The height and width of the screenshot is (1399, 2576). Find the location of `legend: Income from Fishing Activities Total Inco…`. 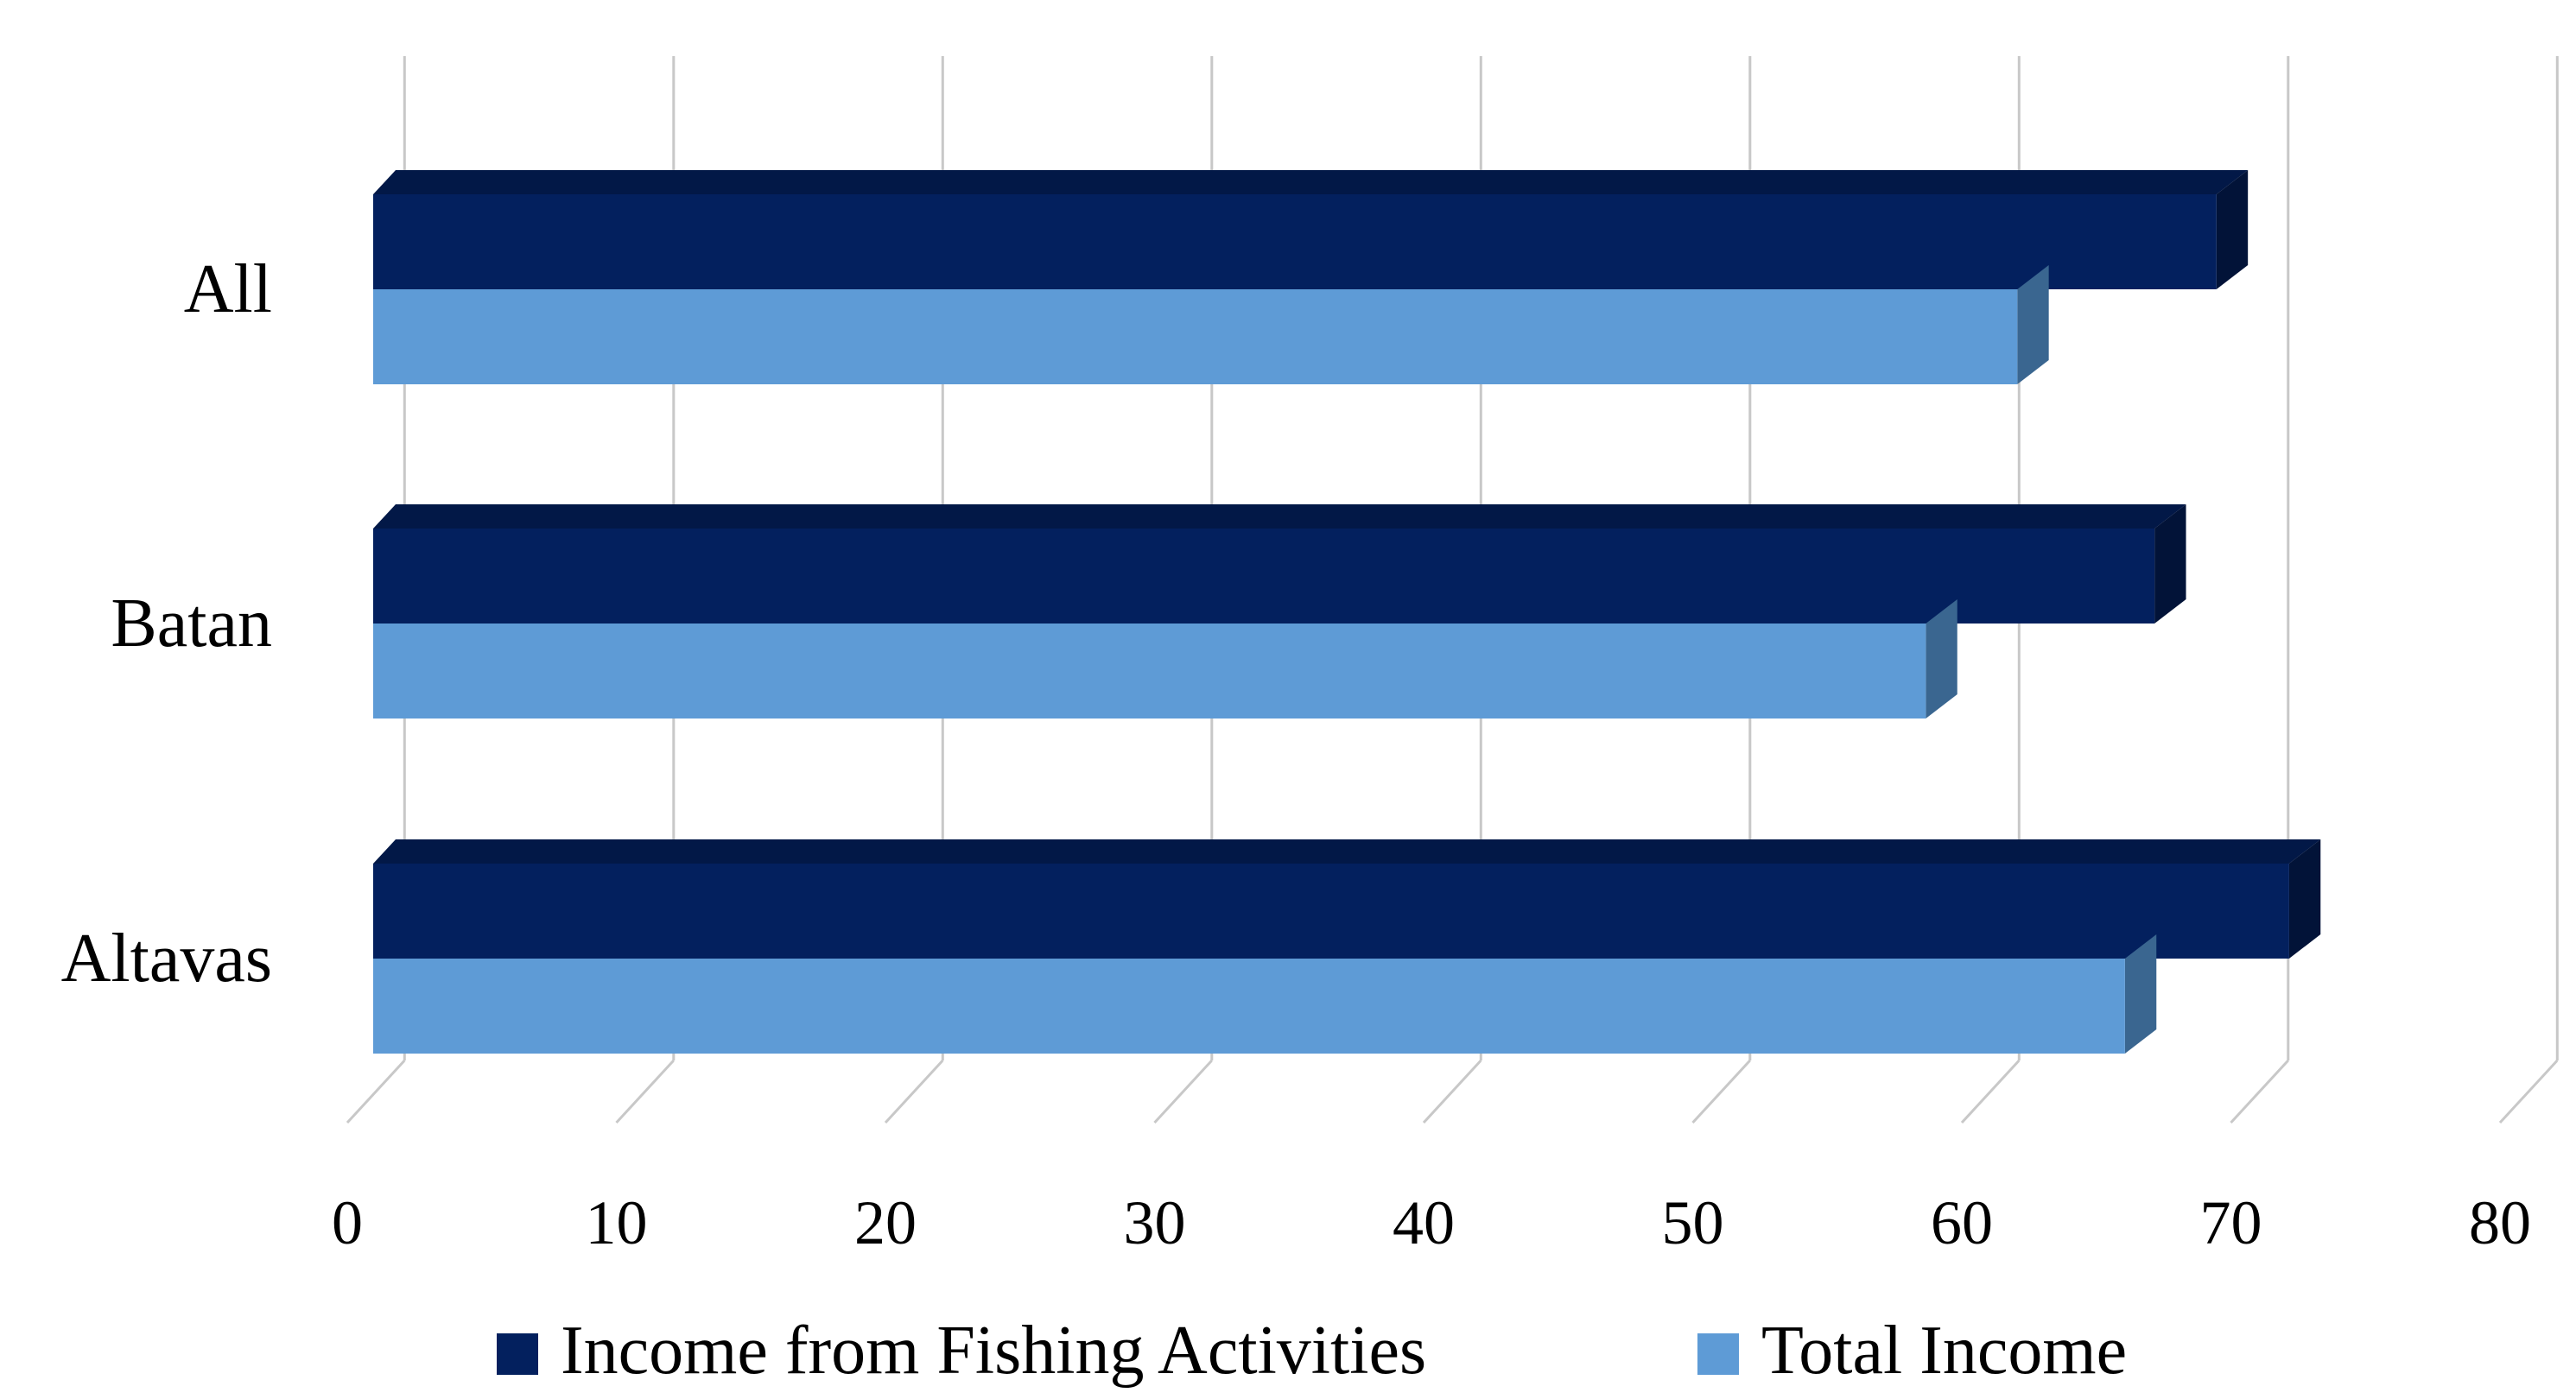

legend: Income from Fishing Activities Total Inco… is located at coordinates (1312, 1351).